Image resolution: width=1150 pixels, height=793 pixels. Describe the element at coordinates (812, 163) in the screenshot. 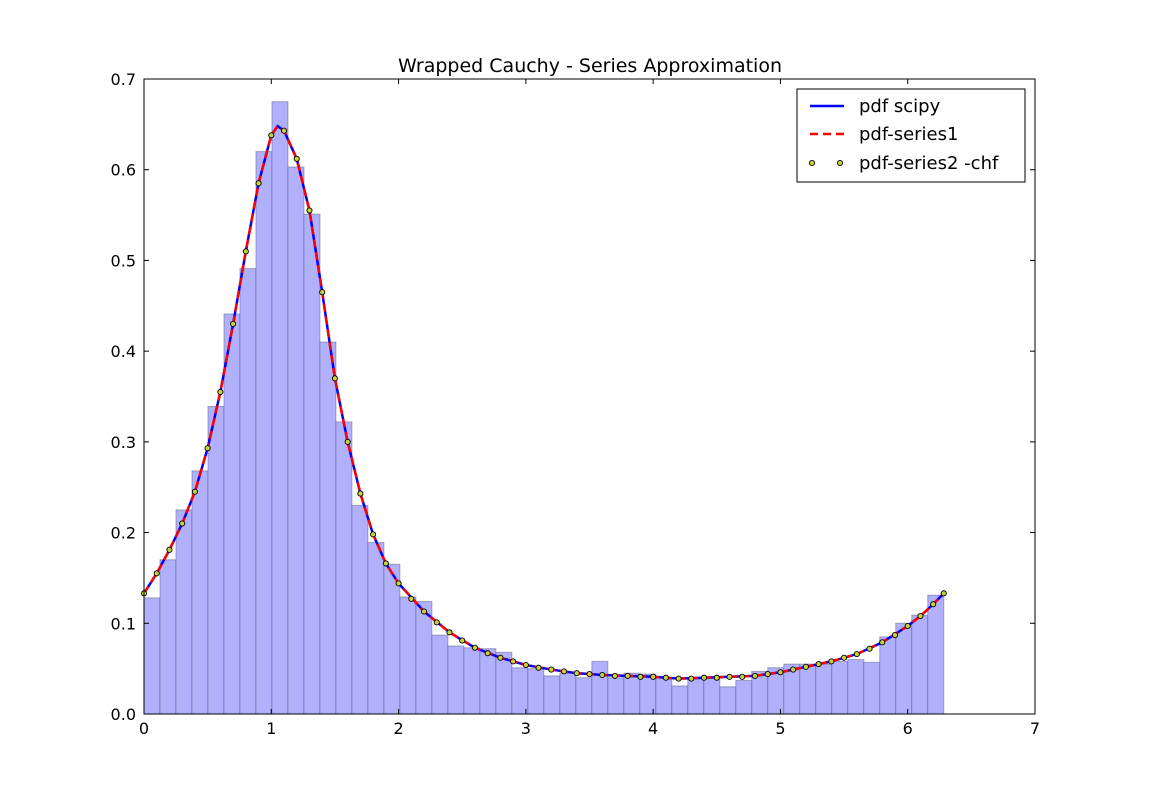

I see `legend-swatch-pdf-series2-chf` at that location.